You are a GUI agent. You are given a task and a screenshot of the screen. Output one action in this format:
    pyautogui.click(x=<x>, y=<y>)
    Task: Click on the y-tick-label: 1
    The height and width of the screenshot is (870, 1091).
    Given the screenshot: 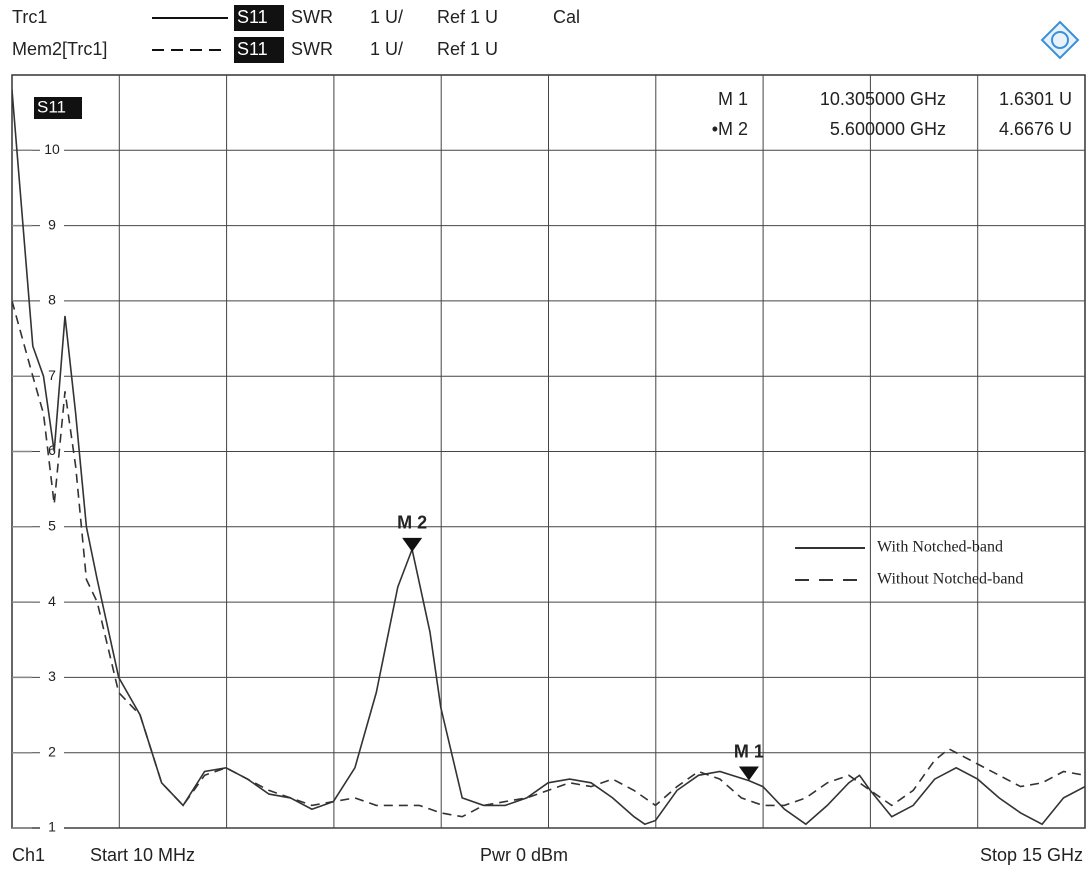 What is the action you would take?
    pyautogui.click(x=52, y=827)
    